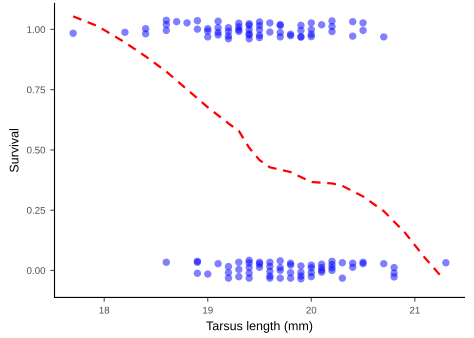 This screenshot has width=474, height=338. I want to click on x-axis-title: Tarsus length (mm), so click(259, 327).